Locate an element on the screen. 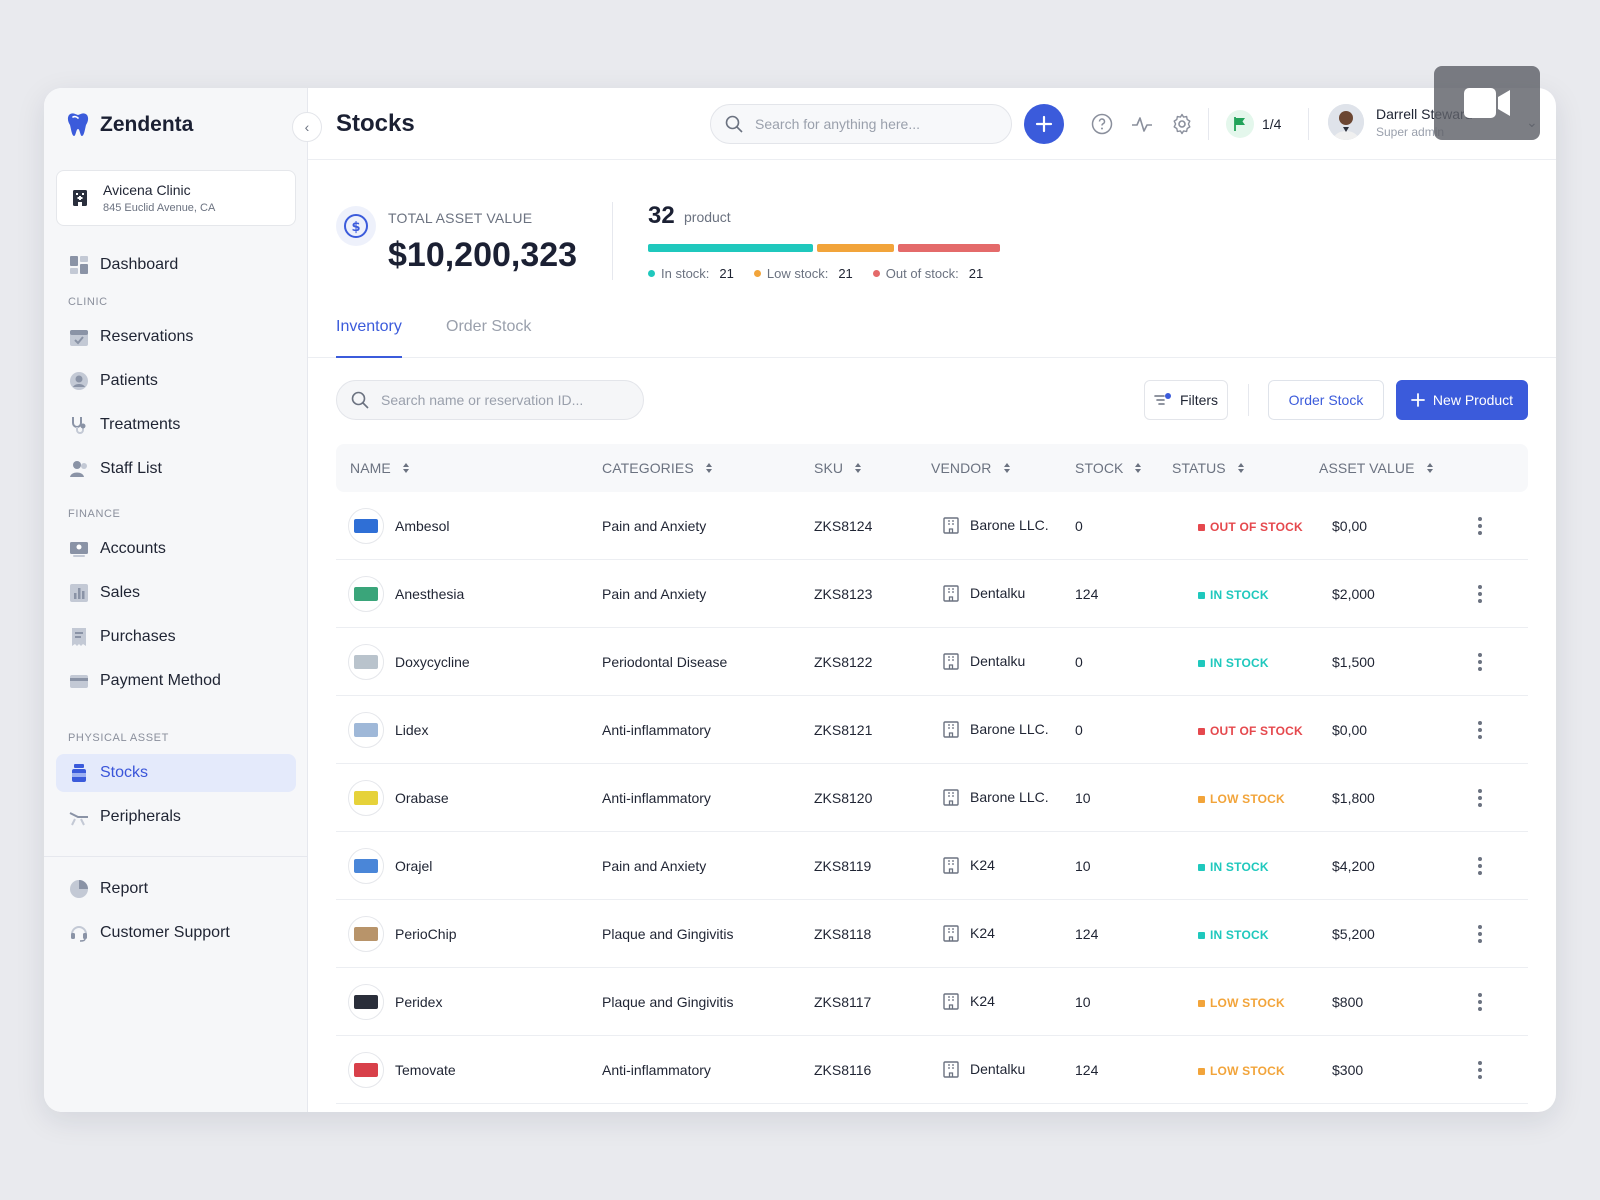 This screenshot has width=1600, height=1200. sidebar-item-sales: Sales is located at coordinates (176, 593).